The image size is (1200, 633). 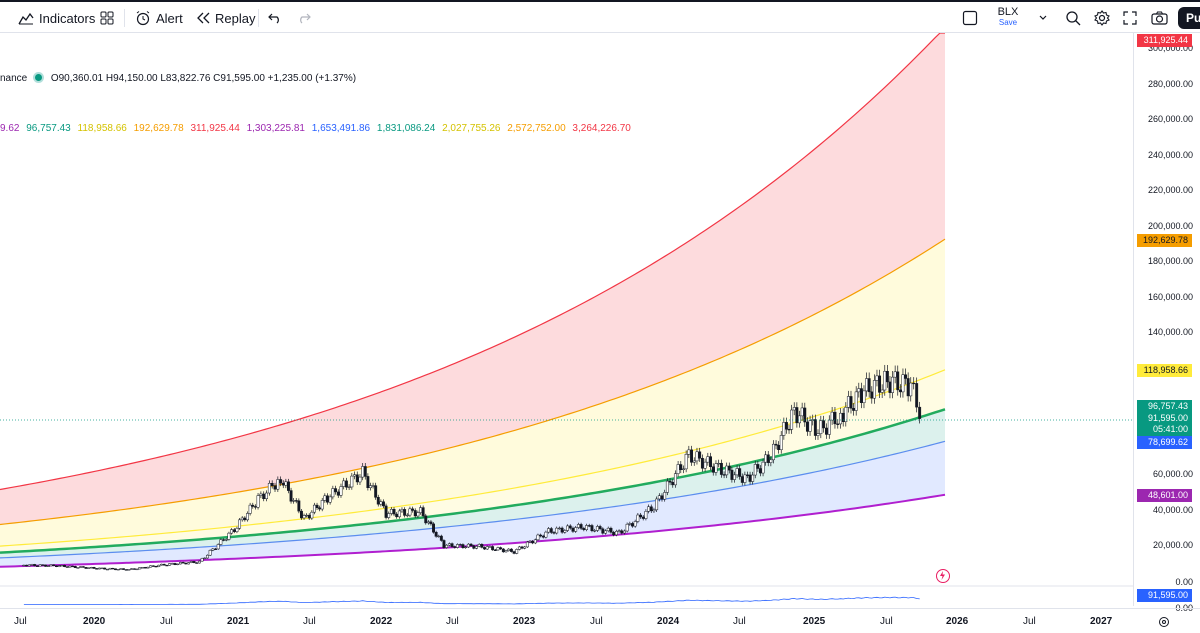 What do you see at coordinates (814, 621) in the screenshot?
I see `time-axis-label: 2025` at bounding box center [814, 621].